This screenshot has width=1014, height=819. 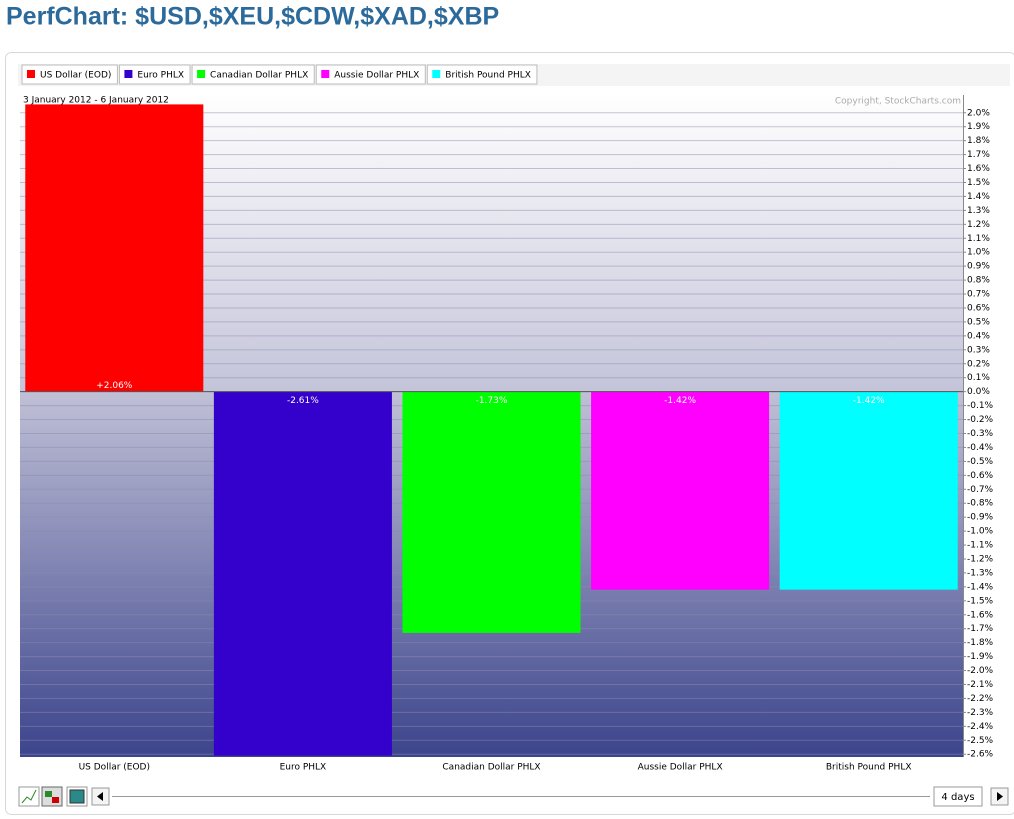 What do you see at coordinates (898, 102) in the screenshot?
I see `copyright: Copyright, StockCharts.com` at bounding box center [898, 102].